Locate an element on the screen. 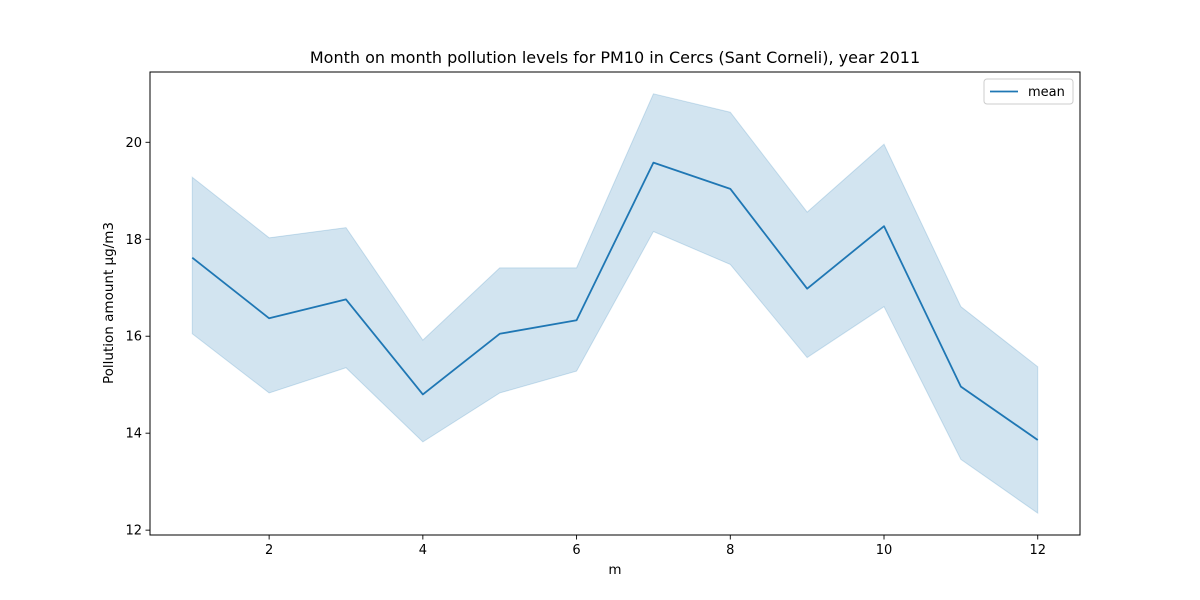  x-tick-label: 6 is located at coordinates (576, 550).